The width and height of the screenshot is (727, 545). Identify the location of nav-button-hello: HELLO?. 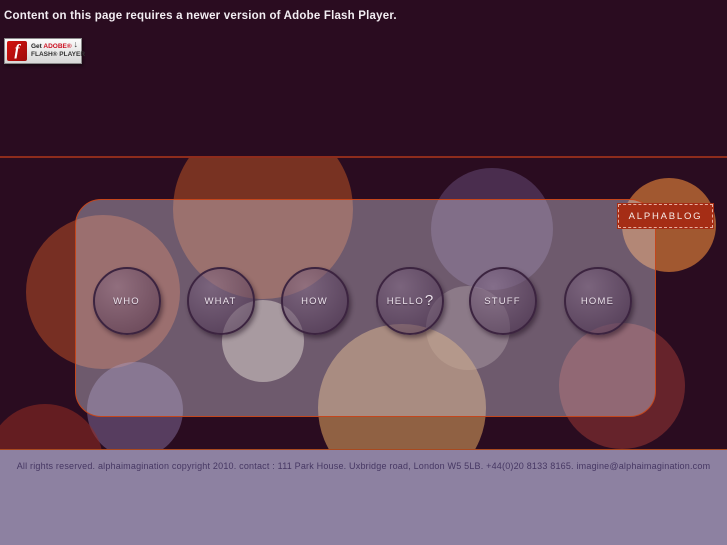
(410, 301).